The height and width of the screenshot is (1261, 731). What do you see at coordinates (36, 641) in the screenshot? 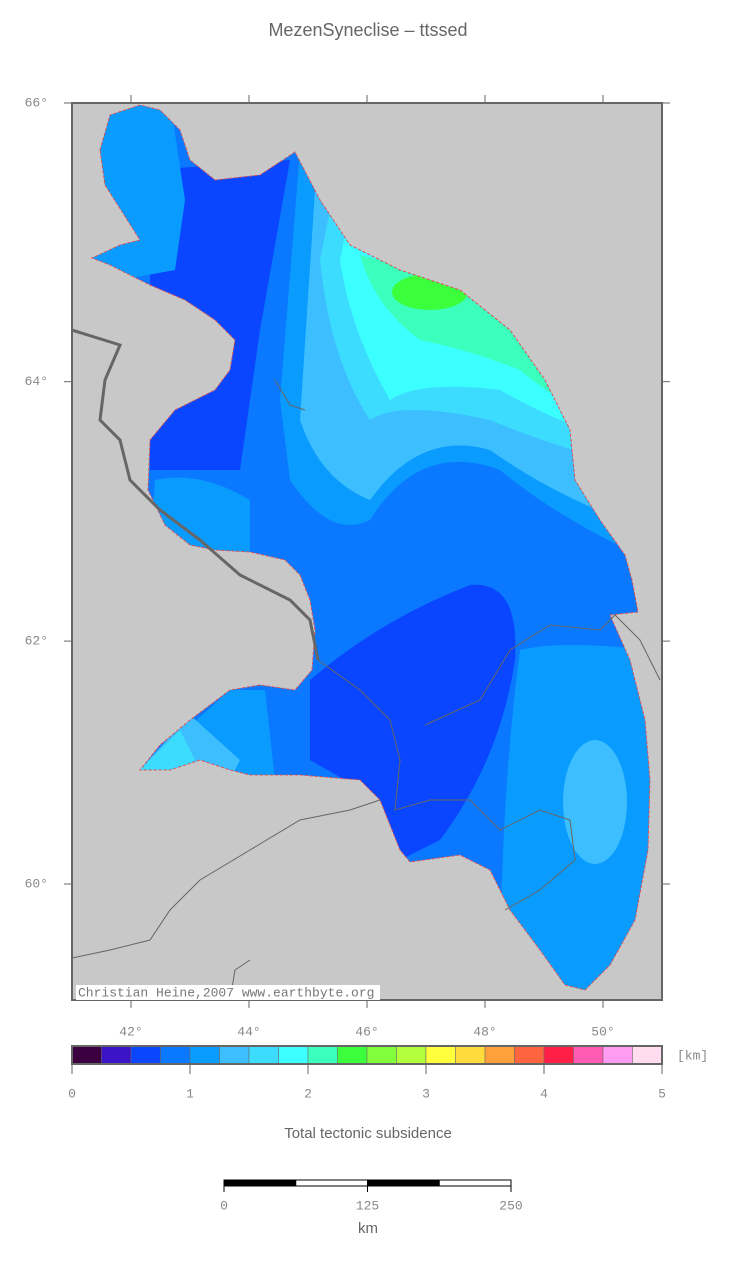
I see `lat-label: 62°` at bounding box center [36, 641].